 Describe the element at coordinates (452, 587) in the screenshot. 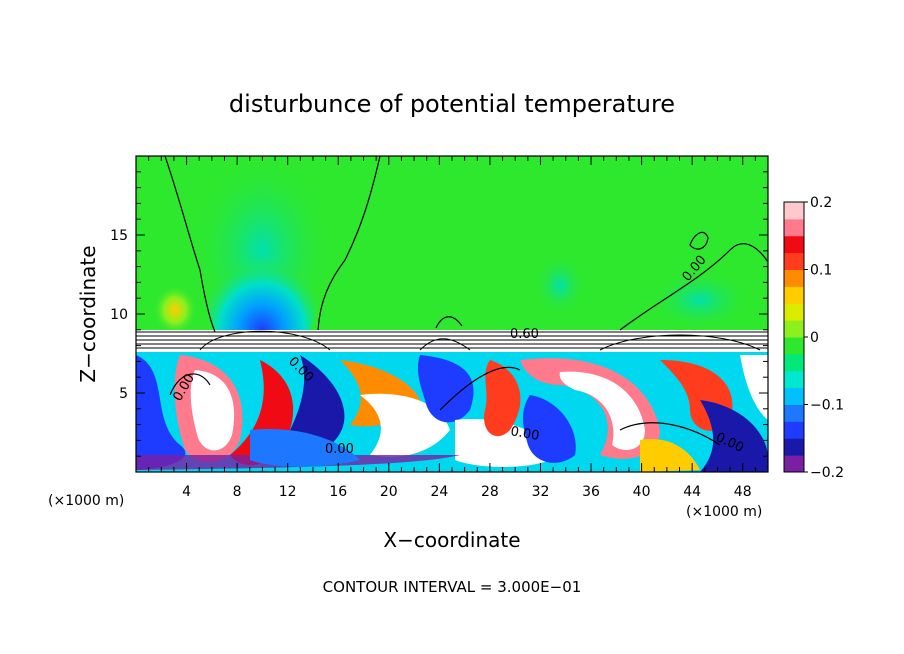

I see `contour-interval-note: CONTOUR INTERVAL = 3.000E−01` at that location.